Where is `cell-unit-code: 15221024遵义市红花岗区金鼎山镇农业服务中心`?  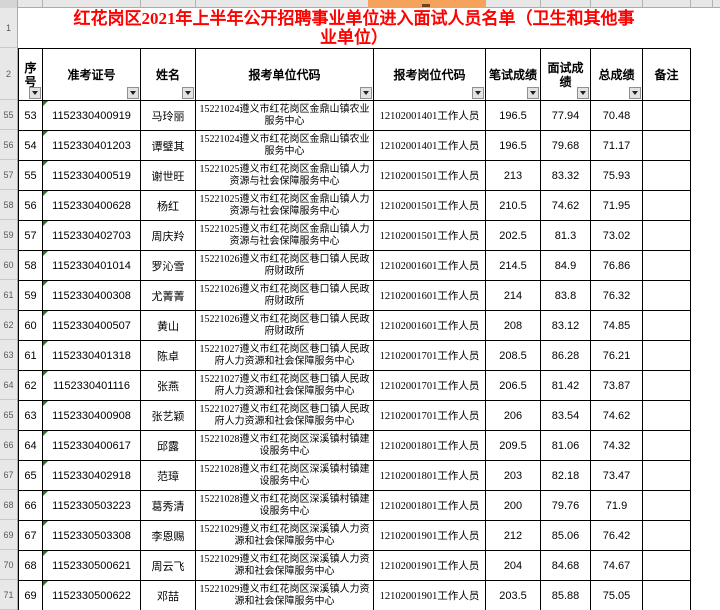
cell-unit-code: 15221024遵义市红花岗区金鼎山镇农业服务中心 is located at coordinates (285, 116).